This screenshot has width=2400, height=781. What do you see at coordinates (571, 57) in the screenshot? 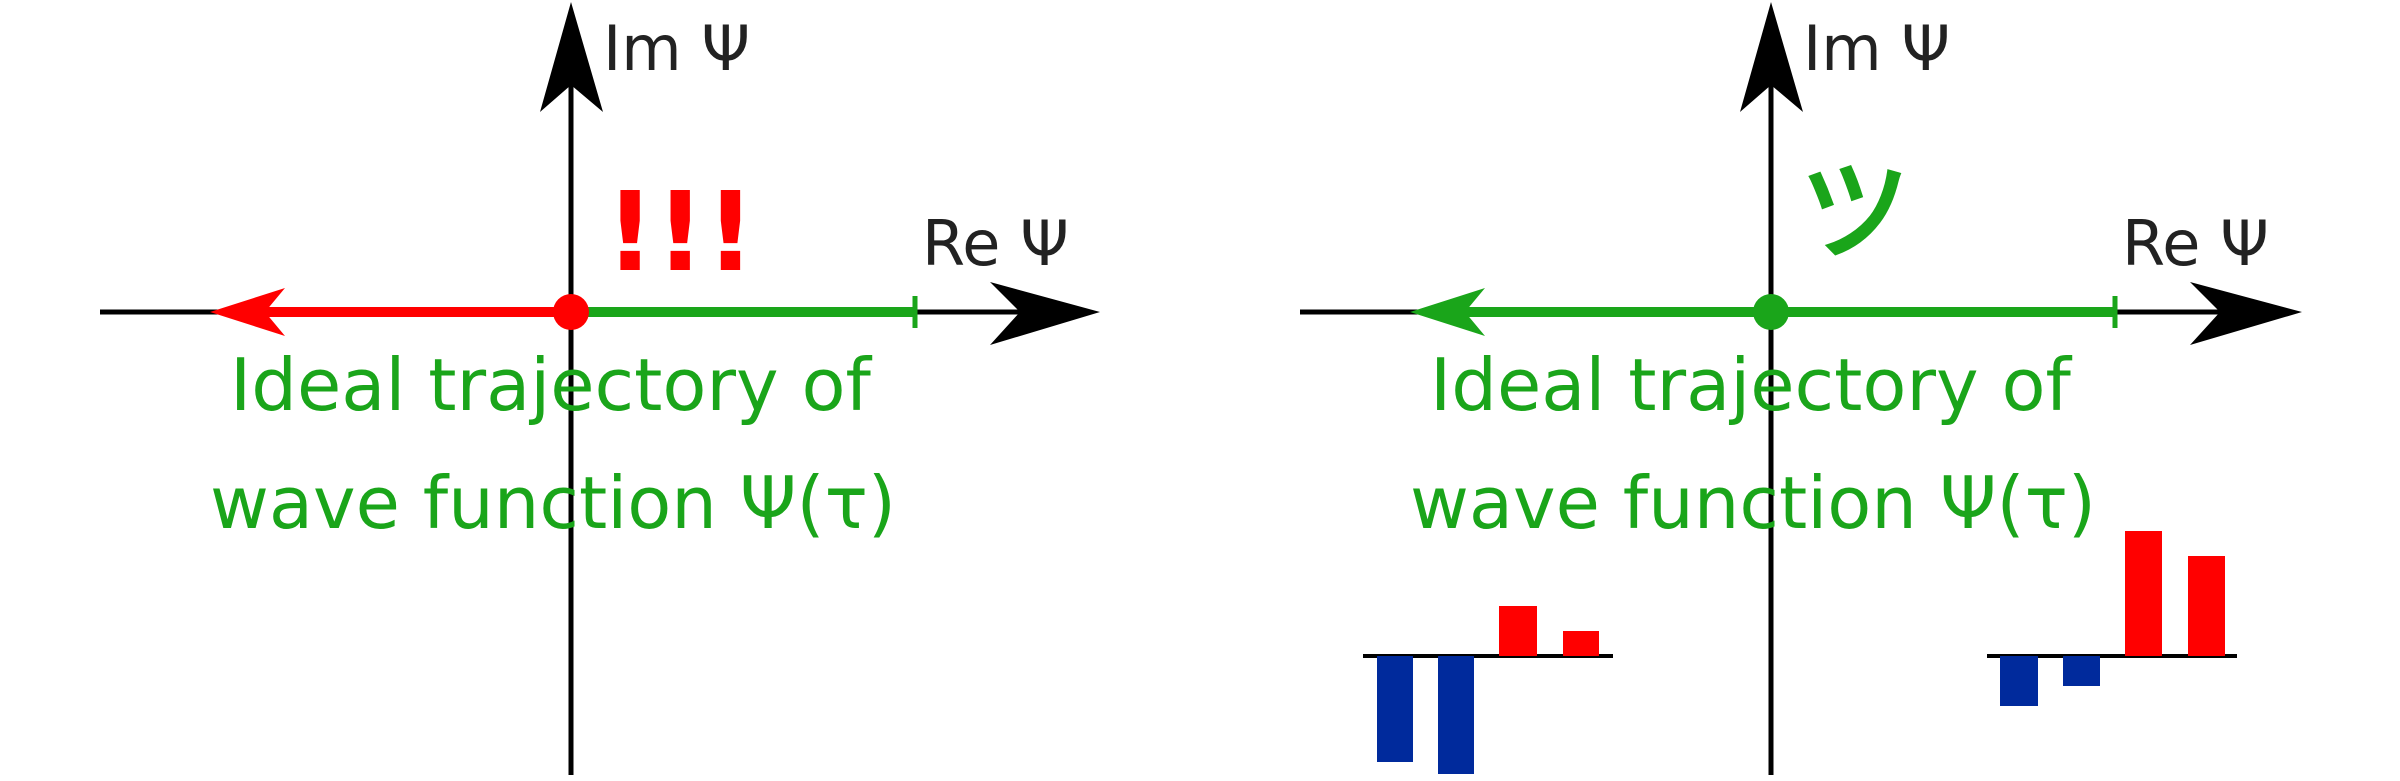
I see `left-im-axis-arrowhead` at bounding box center [571, 57].